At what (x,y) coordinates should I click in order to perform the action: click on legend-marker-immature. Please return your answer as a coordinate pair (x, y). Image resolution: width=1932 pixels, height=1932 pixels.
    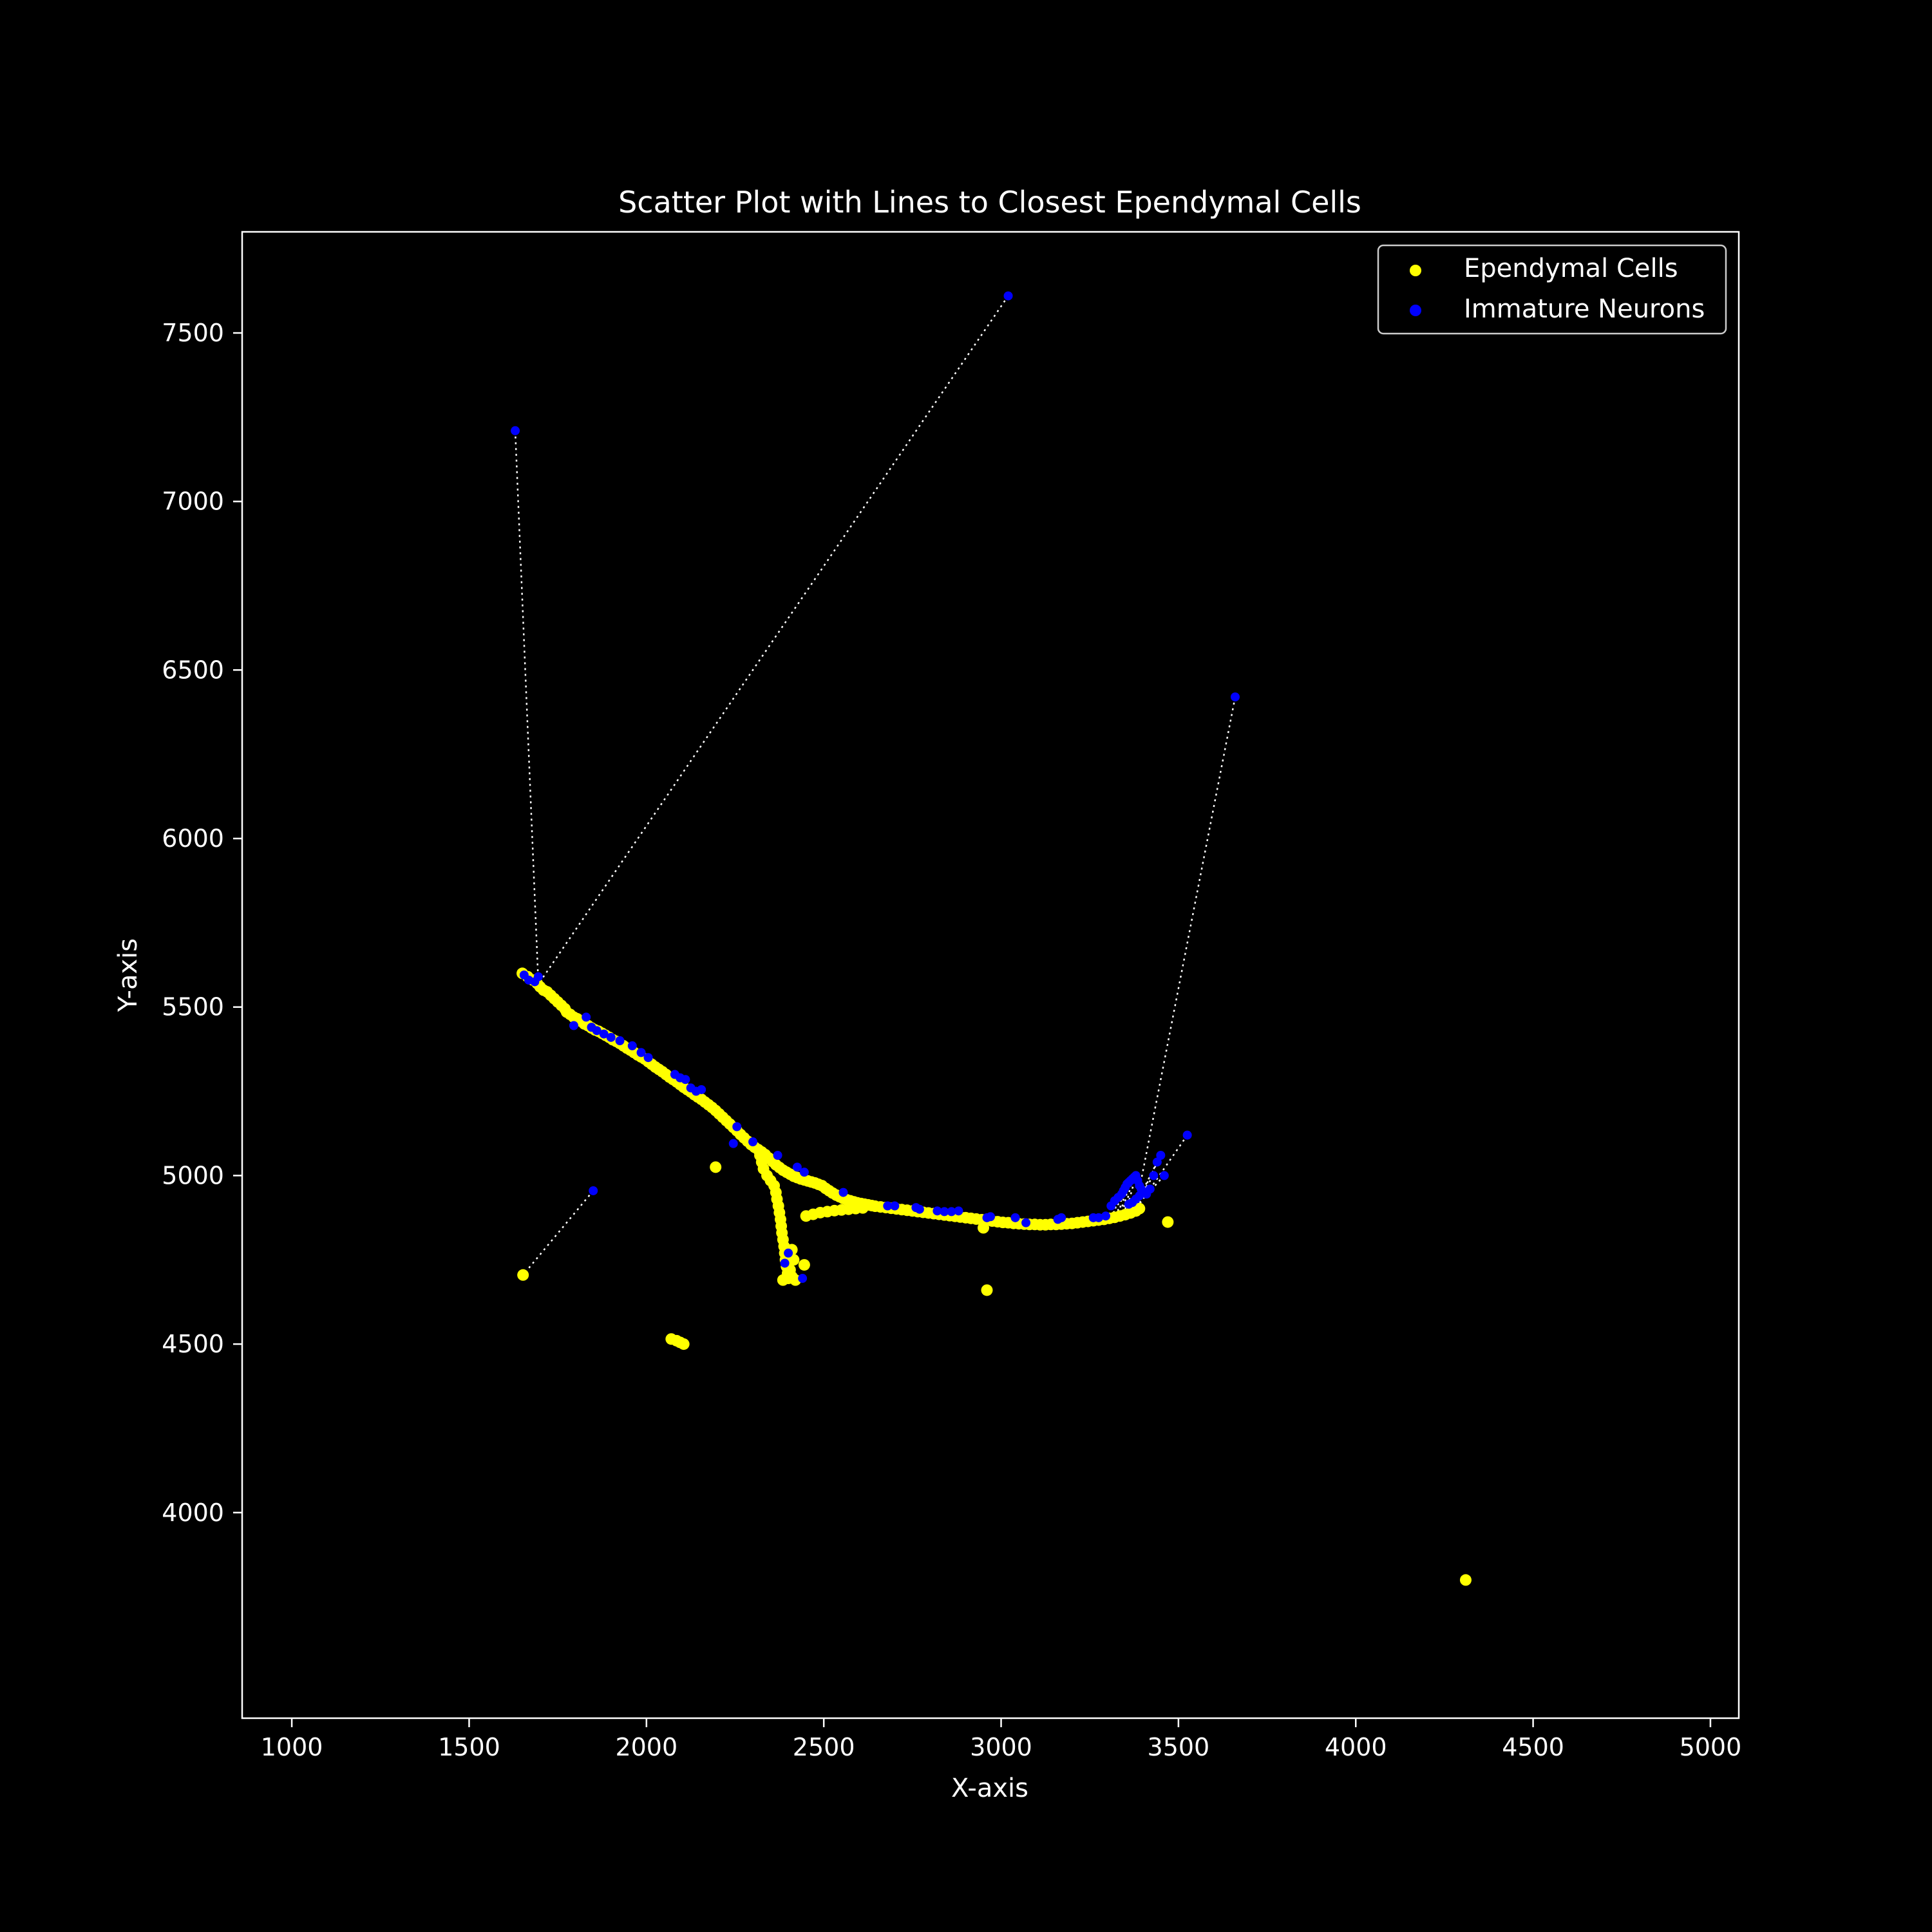
    Looking at the image, I should click on (1415, 310).